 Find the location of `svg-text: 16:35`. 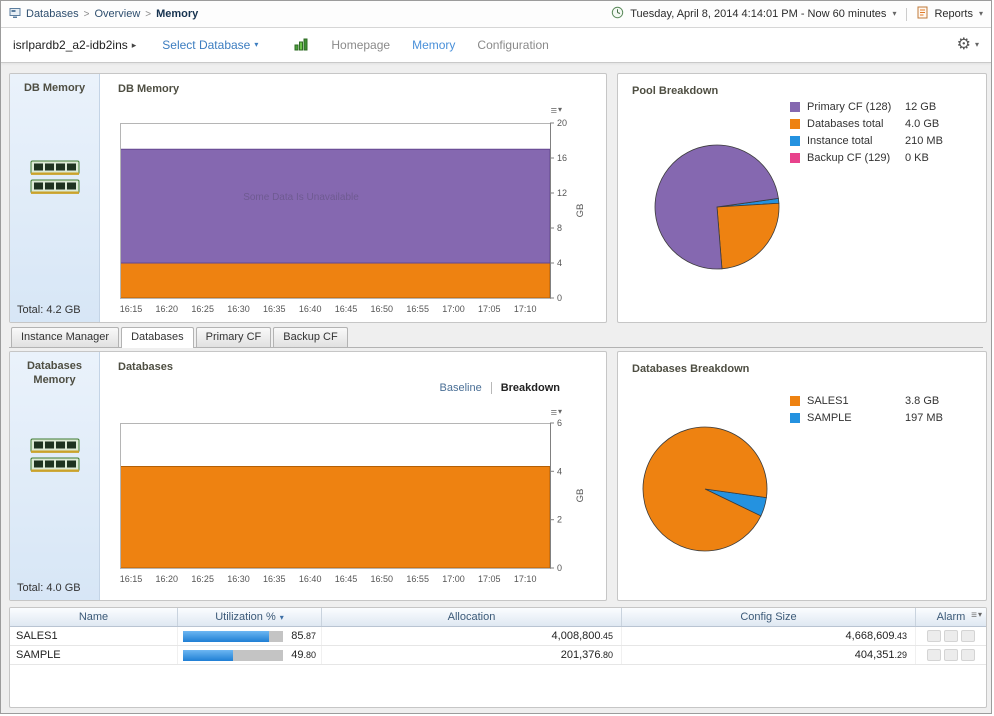

svg-text: 16:35 is located at coordinates (274, 309).